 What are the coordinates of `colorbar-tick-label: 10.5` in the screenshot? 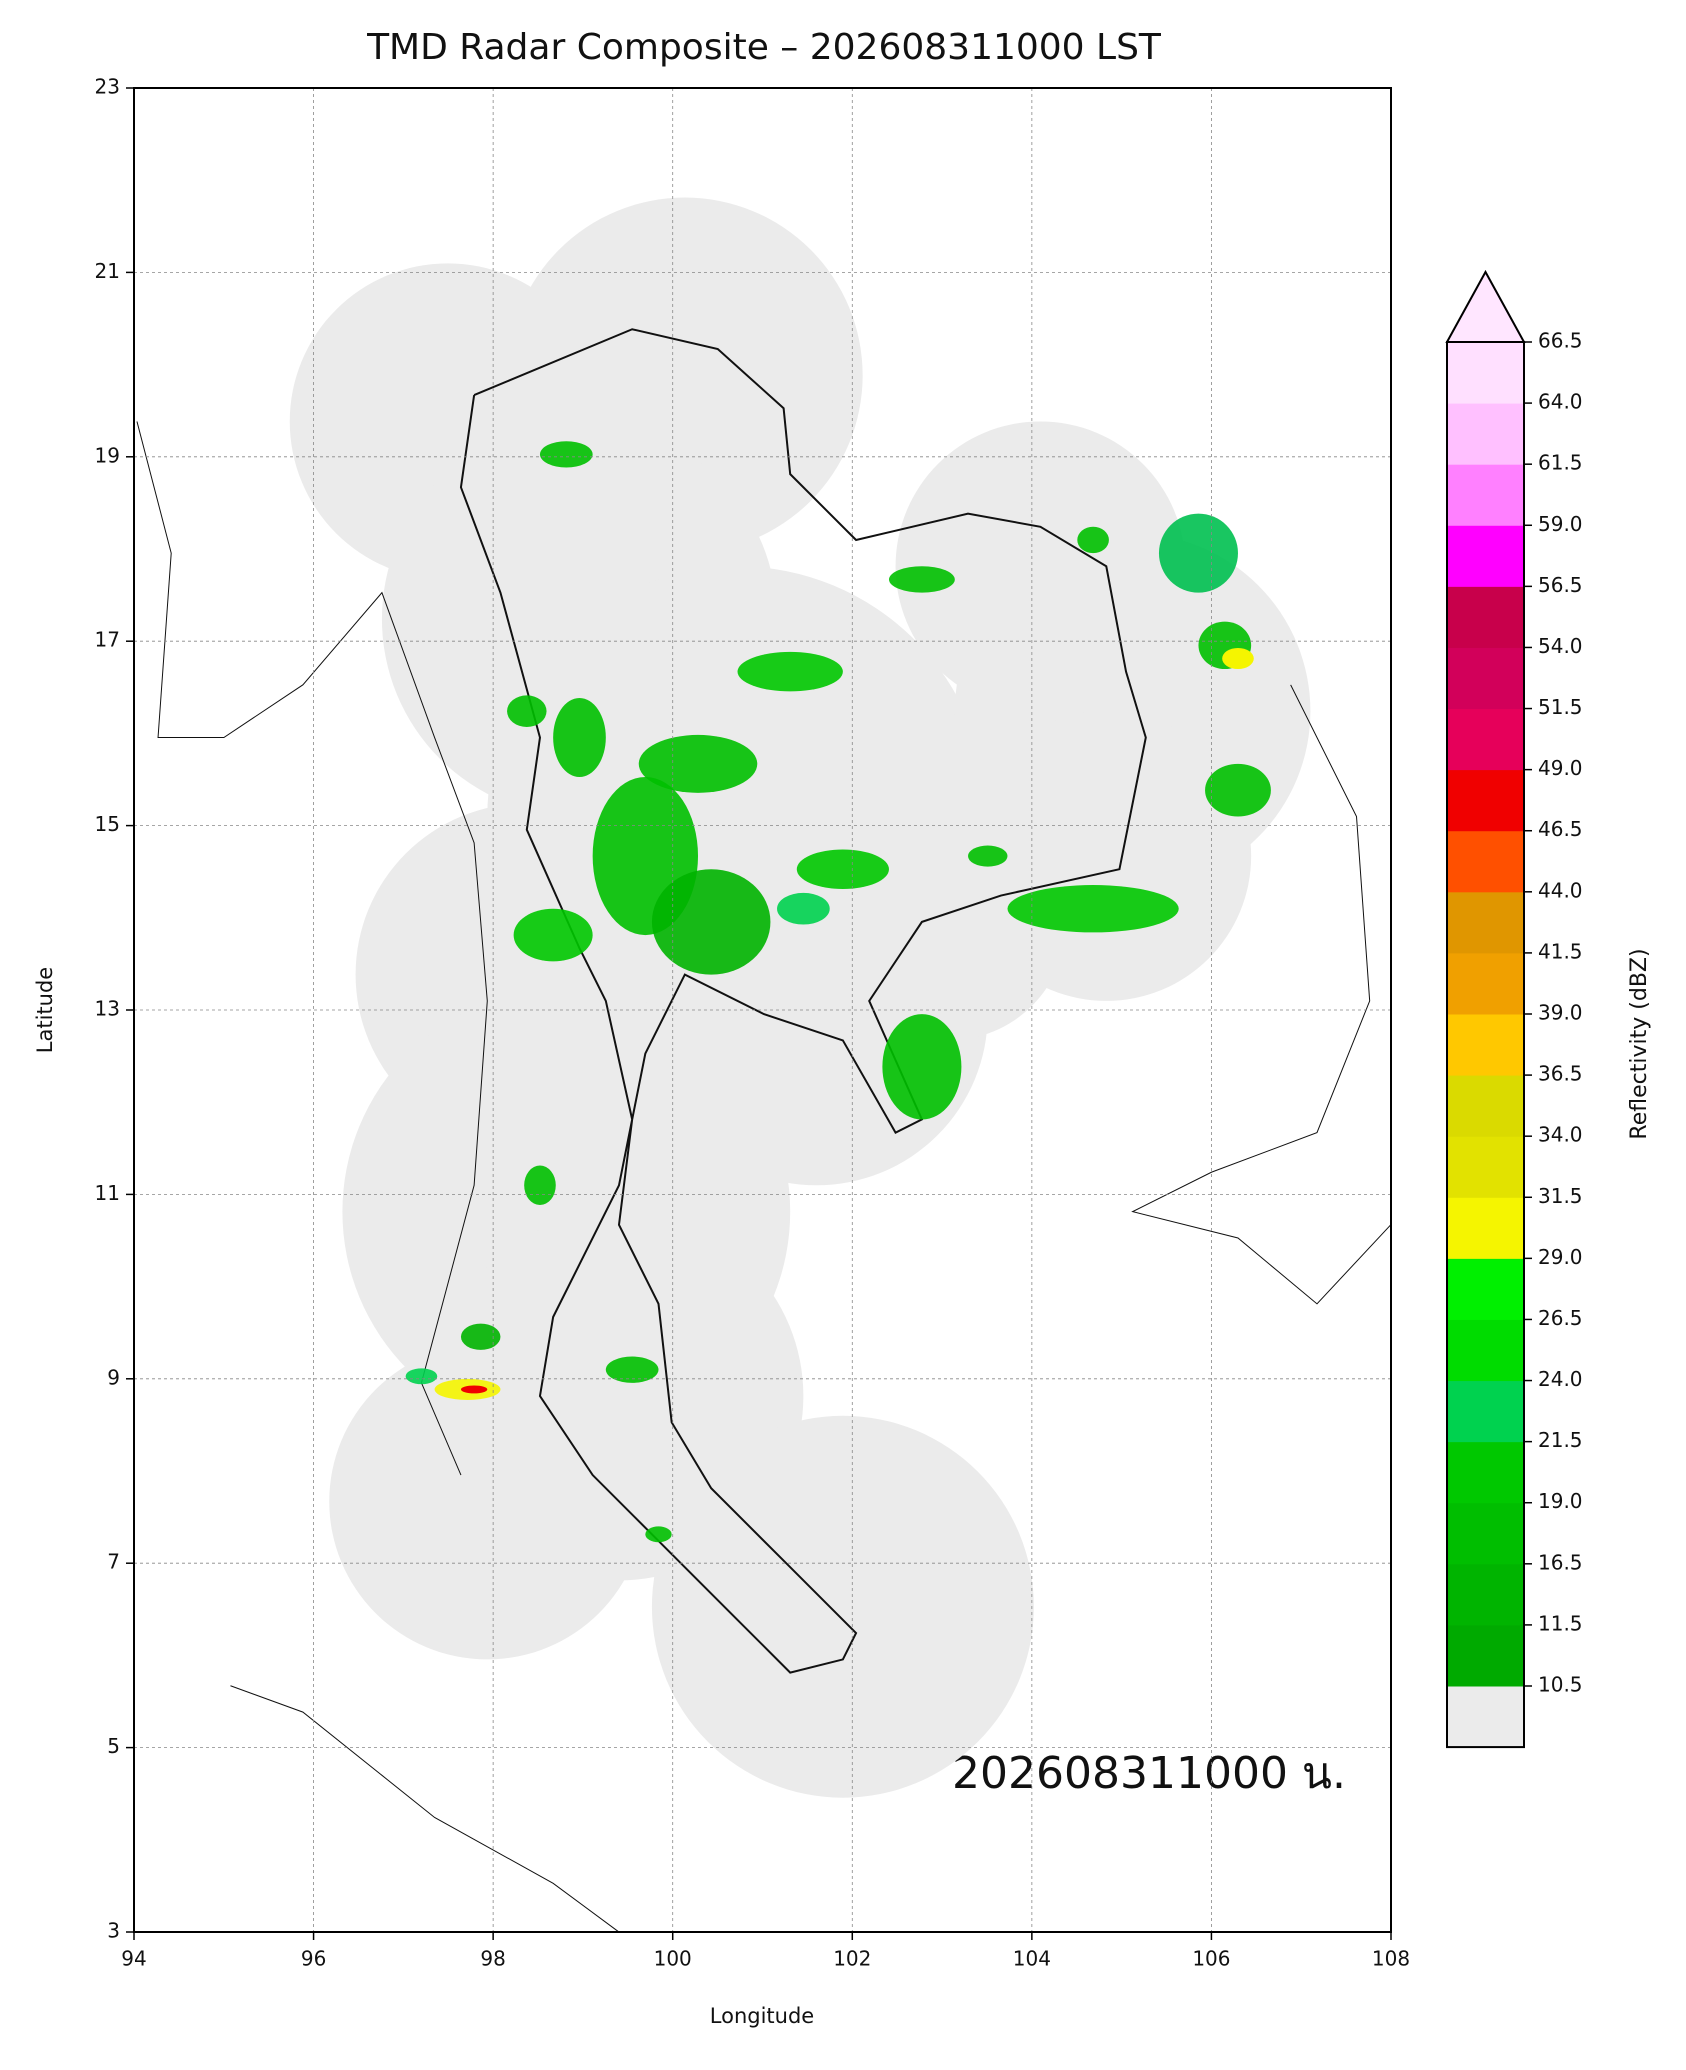 It's located at (1560, 1685).